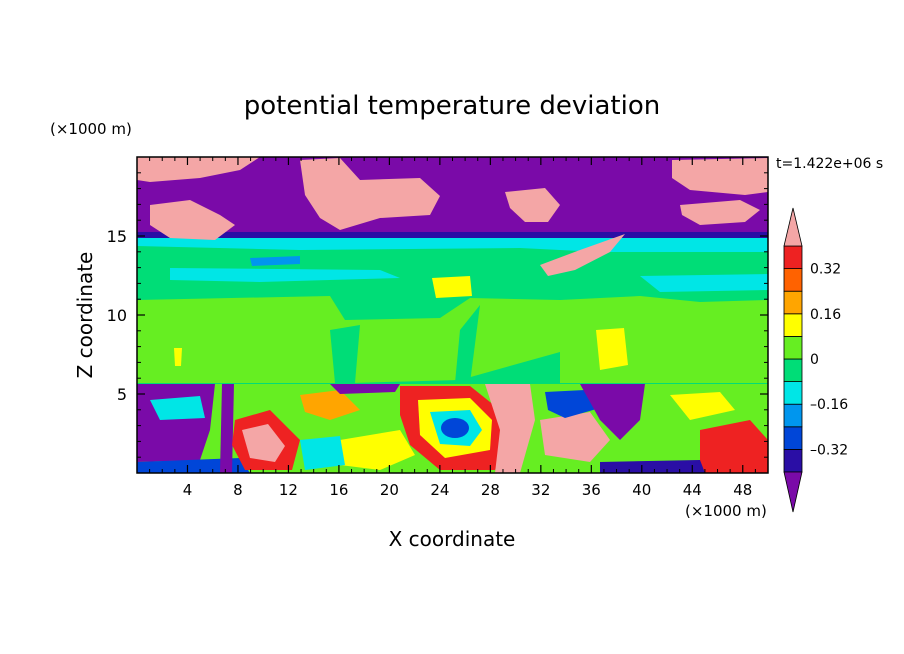 The width and height of the screenshot is (904, 654). Describe the element at coordinates (227, 428) in the screenshot. I see `band-lower-purple-strip` at that location.